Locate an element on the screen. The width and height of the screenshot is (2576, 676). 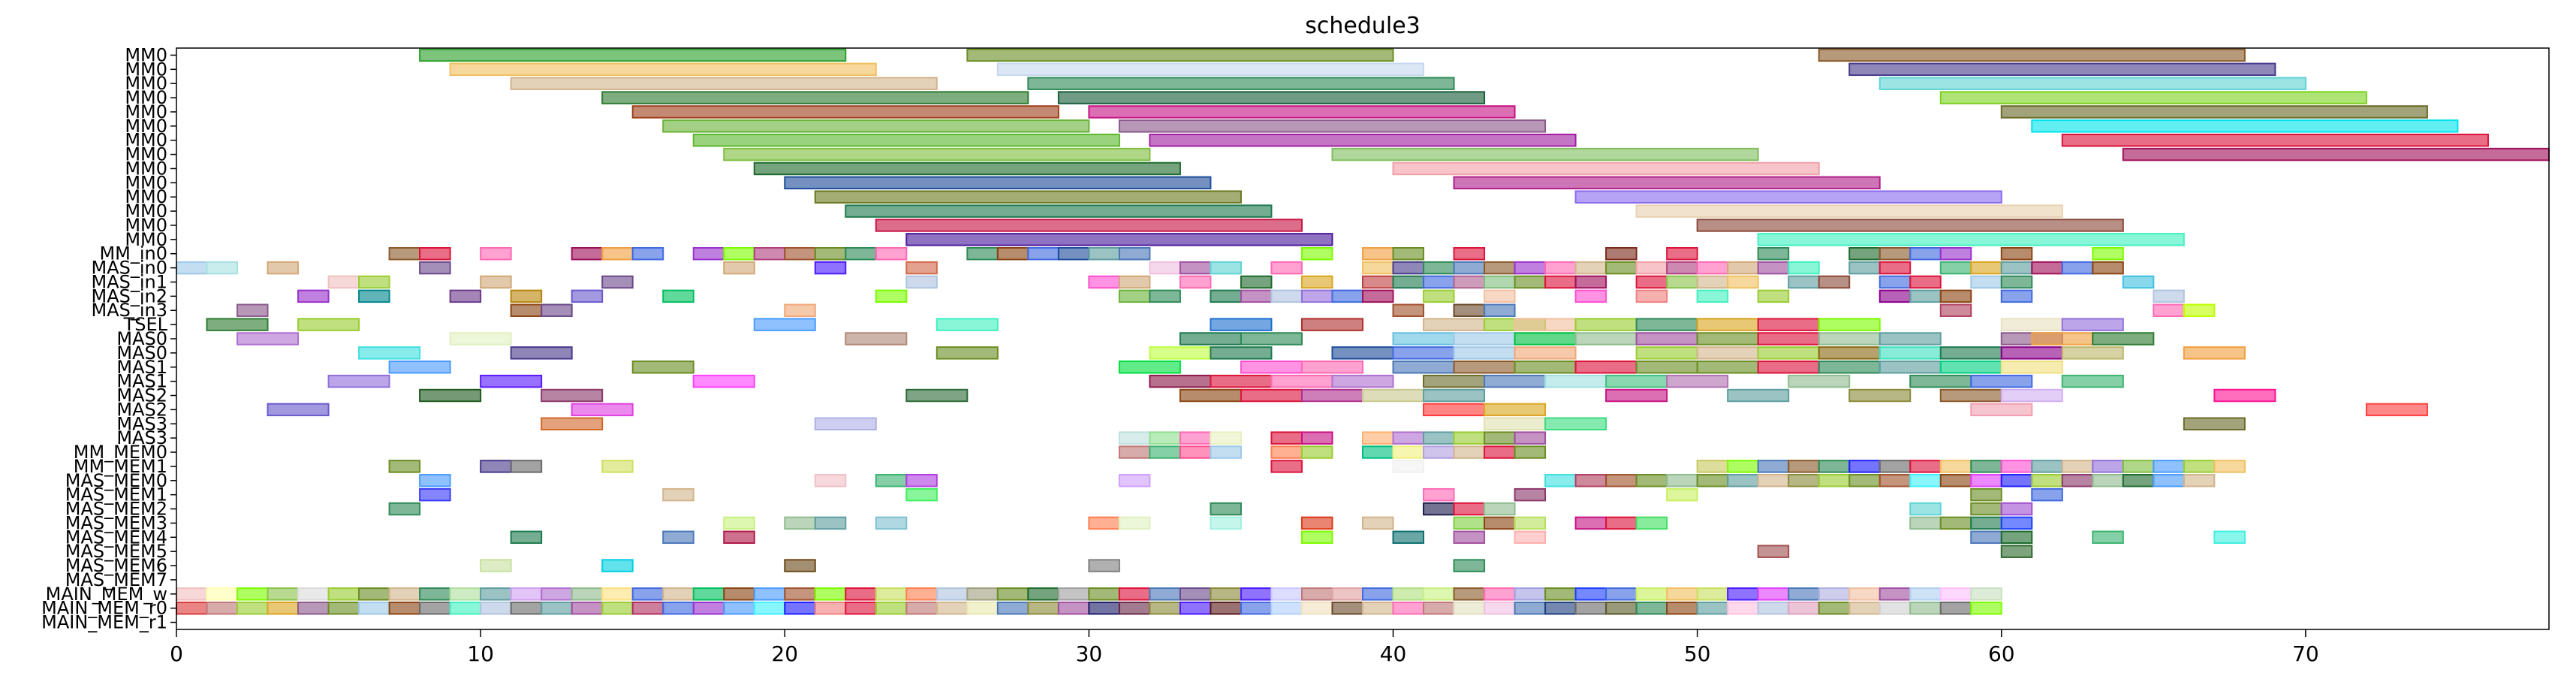
y-tick-label: MAIN_MEM_r0 is located at coordinates (104, 608).